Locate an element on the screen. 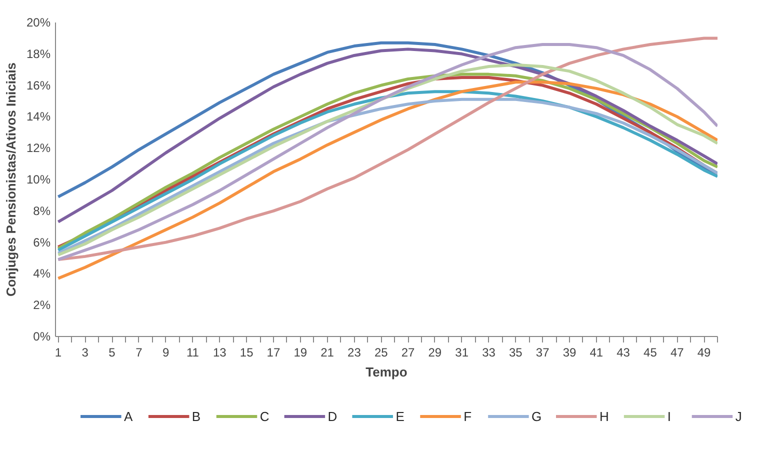  x-tick-label: 37 is located at coordinates (543, 353).